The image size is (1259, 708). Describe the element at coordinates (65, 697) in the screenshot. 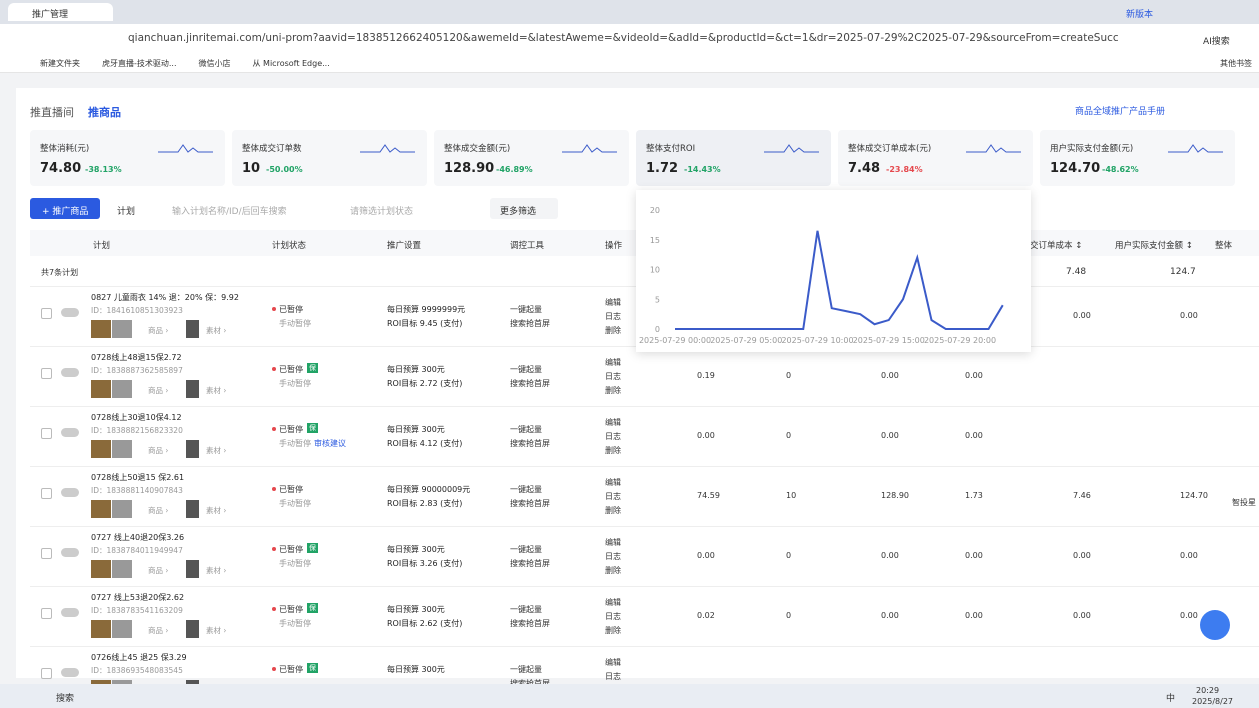

I see `taskbar-search: 搜索` at that location.